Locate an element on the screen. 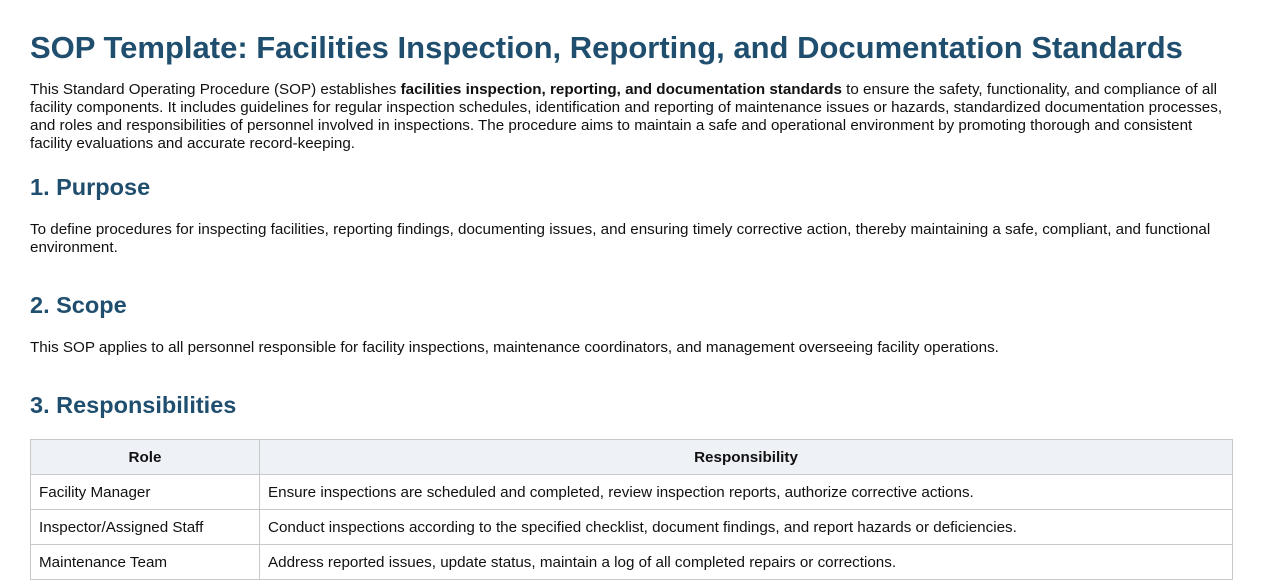 The width and height of the screenshot is (1263, 580). header-responsibility: Responsibility is located at coordinates (746, 457).